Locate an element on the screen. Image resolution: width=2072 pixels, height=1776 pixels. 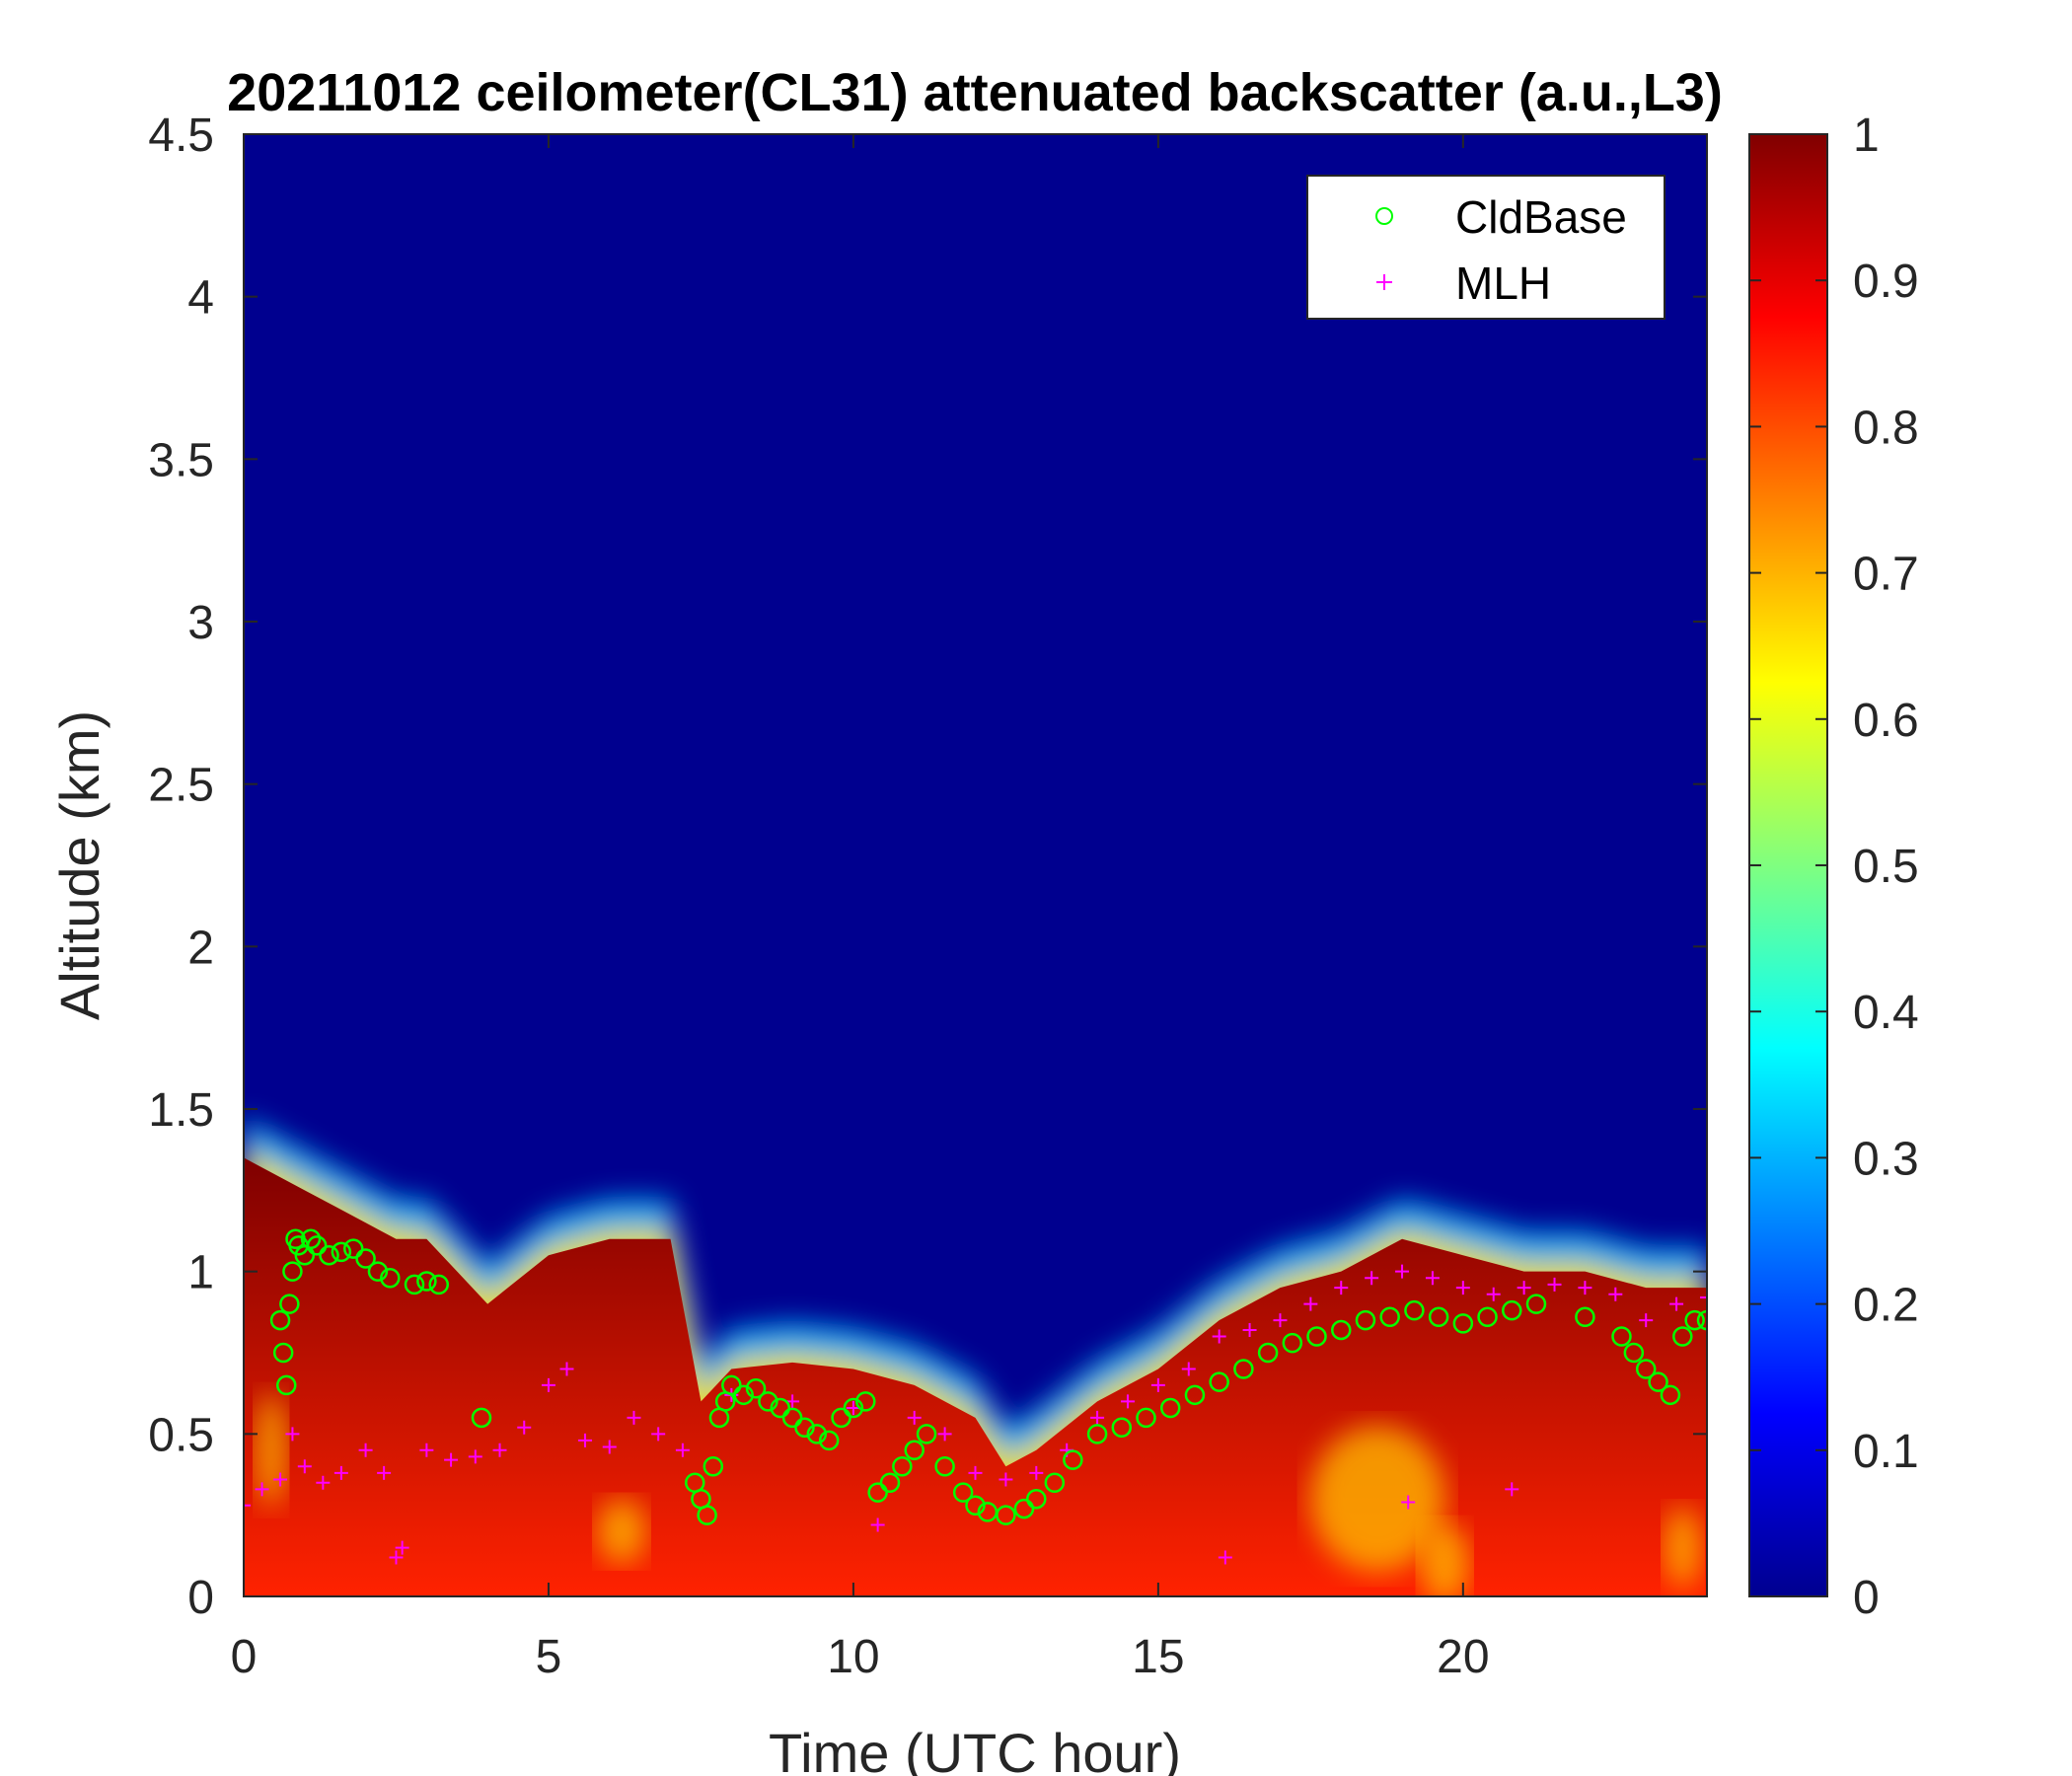
y-tick-label: 3 is located at coordinates (201, 623).